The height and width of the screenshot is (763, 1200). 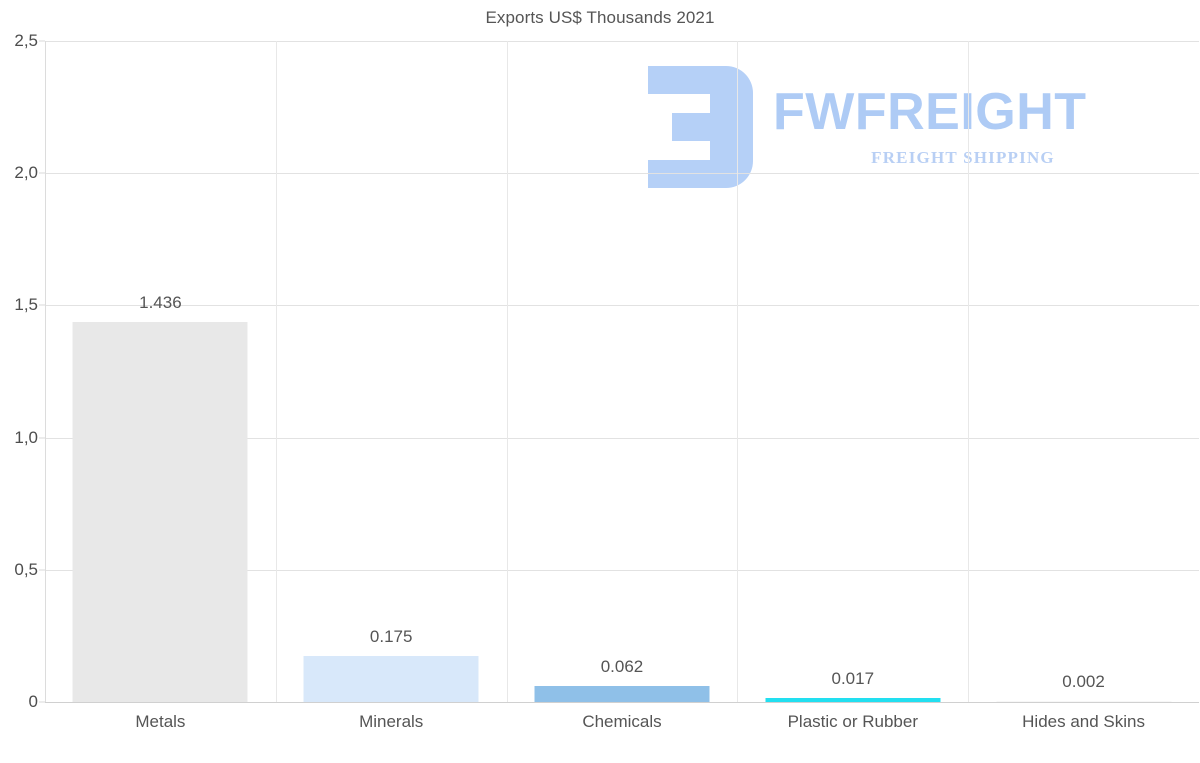 I want to click on y-axis-tick-label: 2,5, so click(x=26, y=40).